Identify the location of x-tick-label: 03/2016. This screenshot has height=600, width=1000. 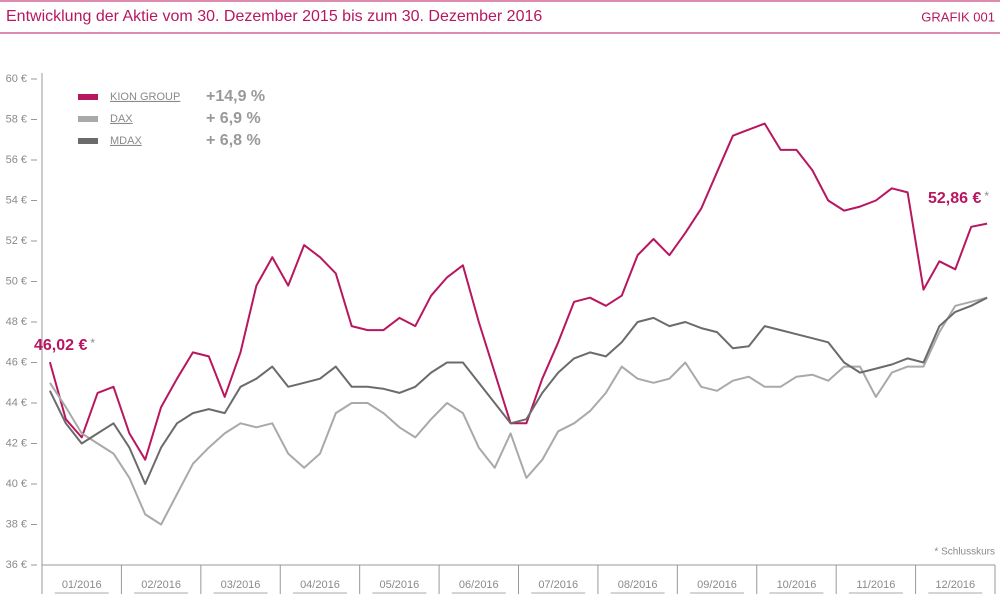
(241, 585).